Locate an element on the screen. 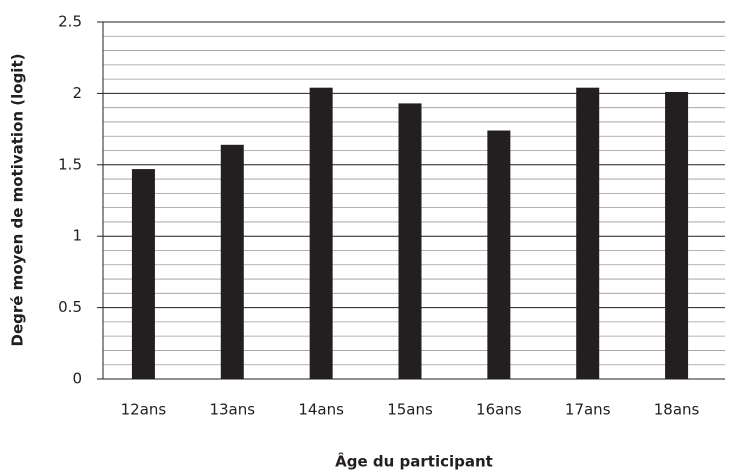 The image size is (735, 471). x-tick-label: 13ans is located at coordinates (232, 410).